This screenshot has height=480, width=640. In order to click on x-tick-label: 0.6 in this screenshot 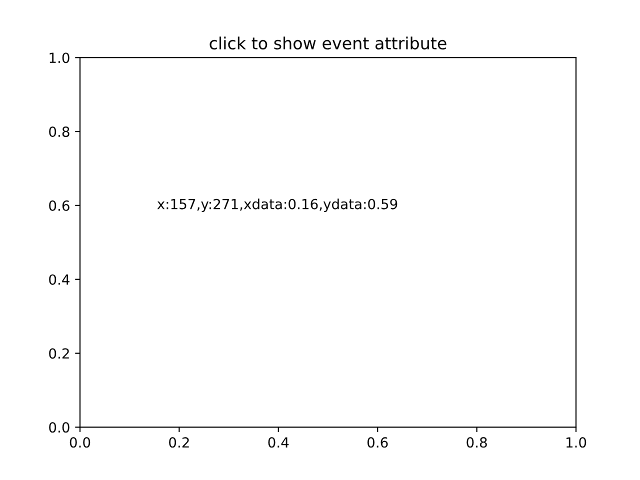, I will do `click(377, 442)`.